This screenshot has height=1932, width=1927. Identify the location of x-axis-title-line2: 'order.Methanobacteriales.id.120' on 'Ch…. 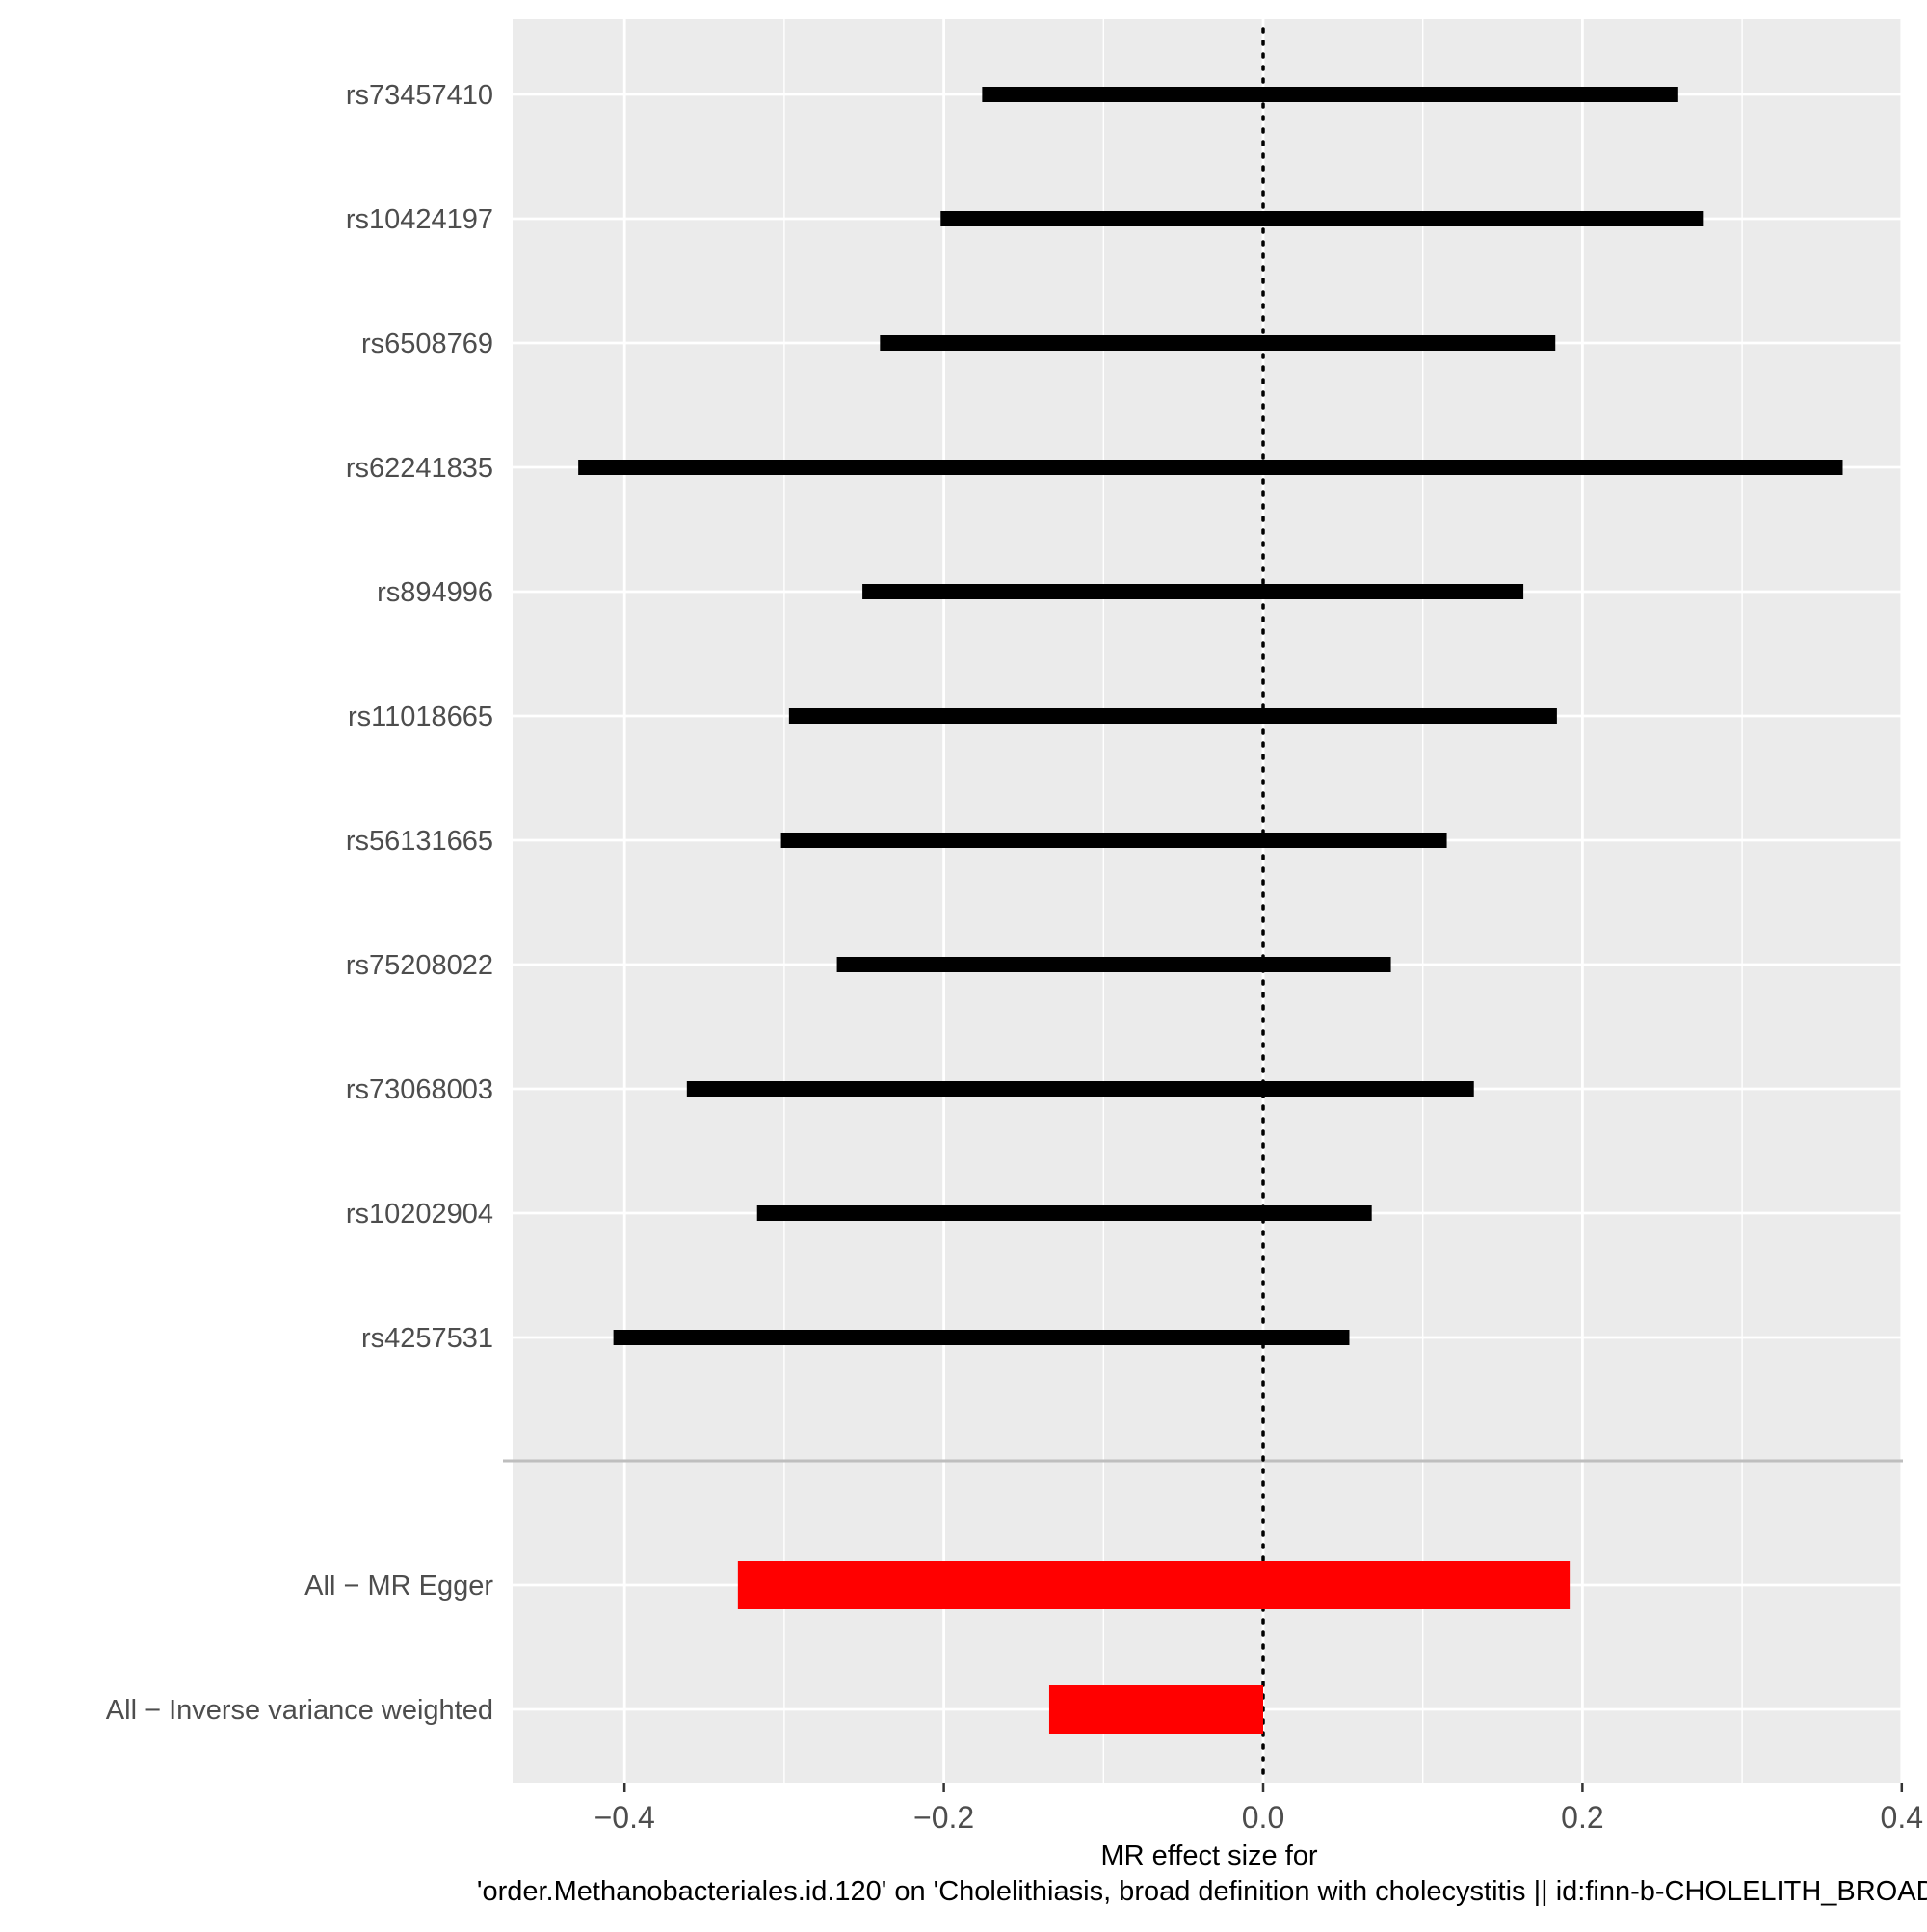
(1202, 1891).